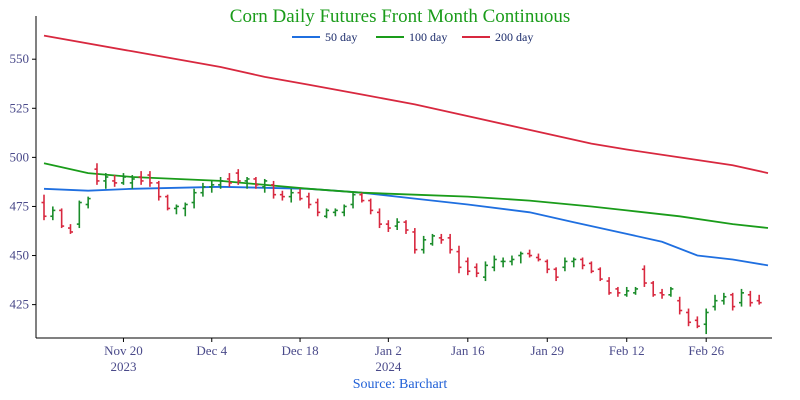  I want to click on x-tick-label: Jan 16, so click(468, 350).